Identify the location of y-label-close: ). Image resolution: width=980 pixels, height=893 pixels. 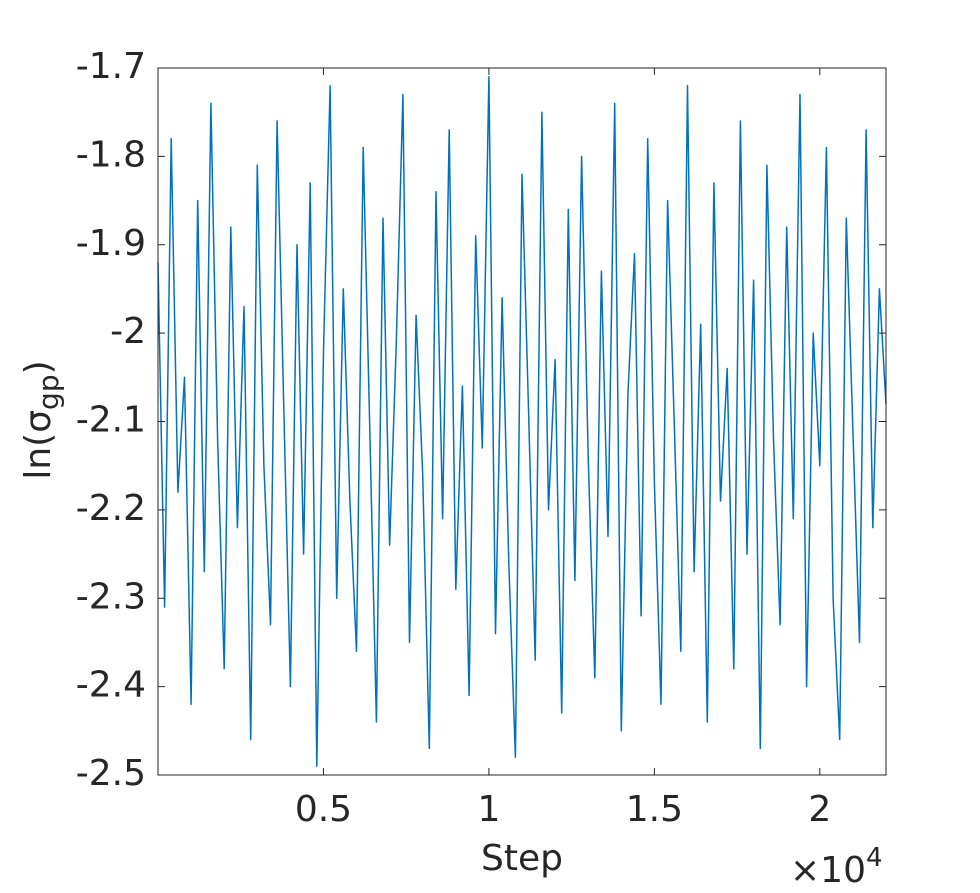
(38, 367).